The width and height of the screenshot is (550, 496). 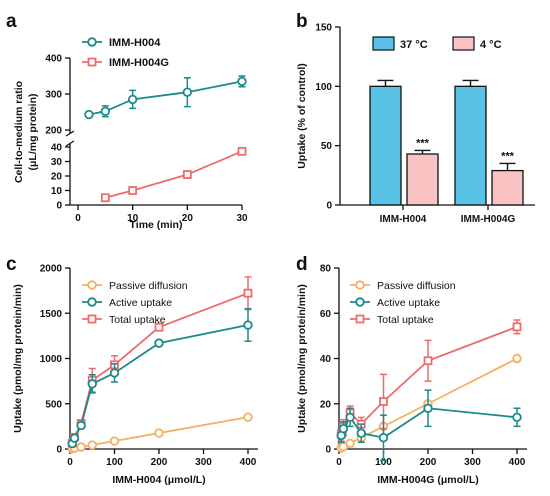 I want to click on c-x-axis-label: IMM-H004 (μmol/L), so click(x=158, y=480).